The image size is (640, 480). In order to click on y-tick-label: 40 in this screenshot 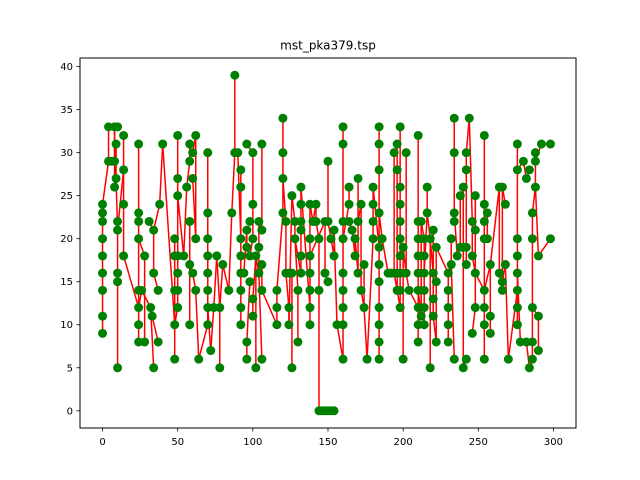, I will do `click(66, 67)`.